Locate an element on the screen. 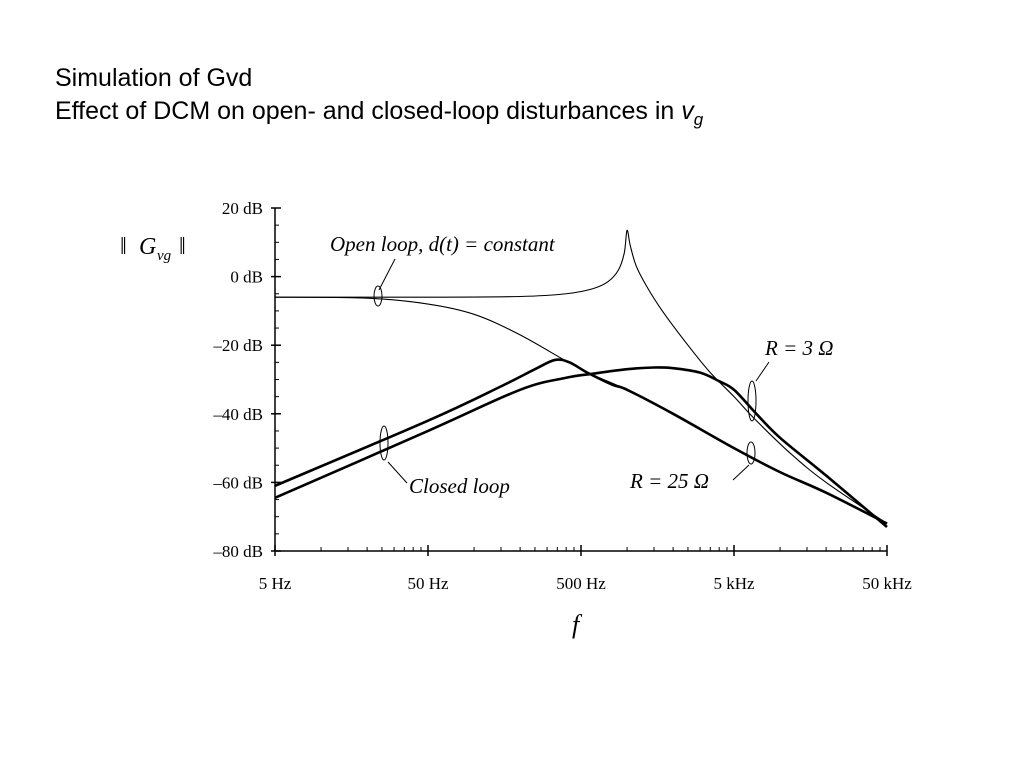 This screenshot has height=768, width=1024. marker-r25 is located at coordinates (751, 453).